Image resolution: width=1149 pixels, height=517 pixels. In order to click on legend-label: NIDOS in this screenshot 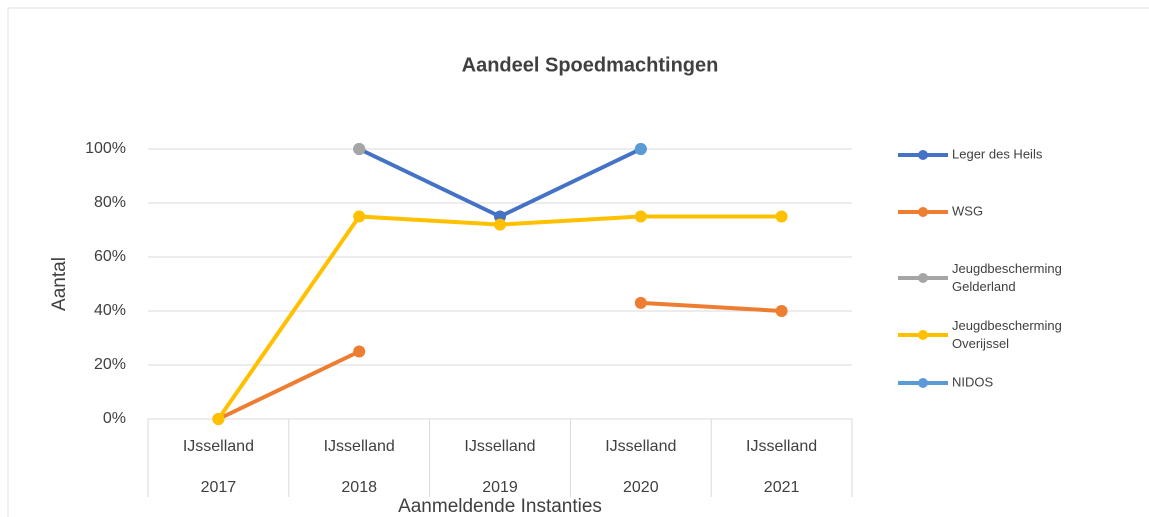, I will do `click(973, 381)`.